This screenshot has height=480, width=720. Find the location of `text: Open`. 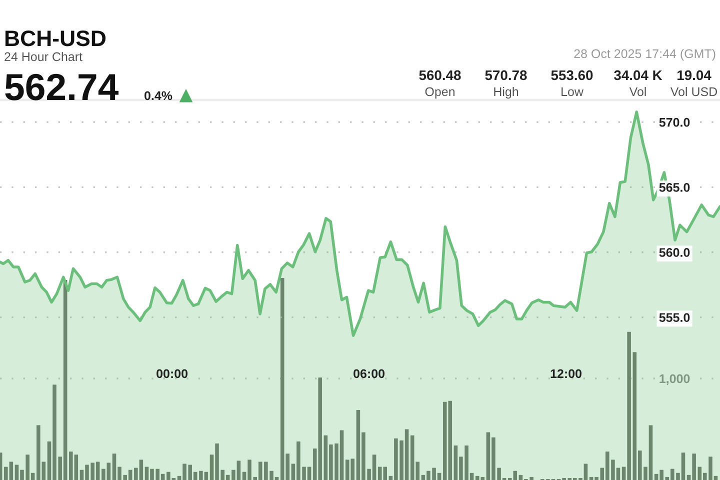

text: Open is located at coordinates (439, 93).